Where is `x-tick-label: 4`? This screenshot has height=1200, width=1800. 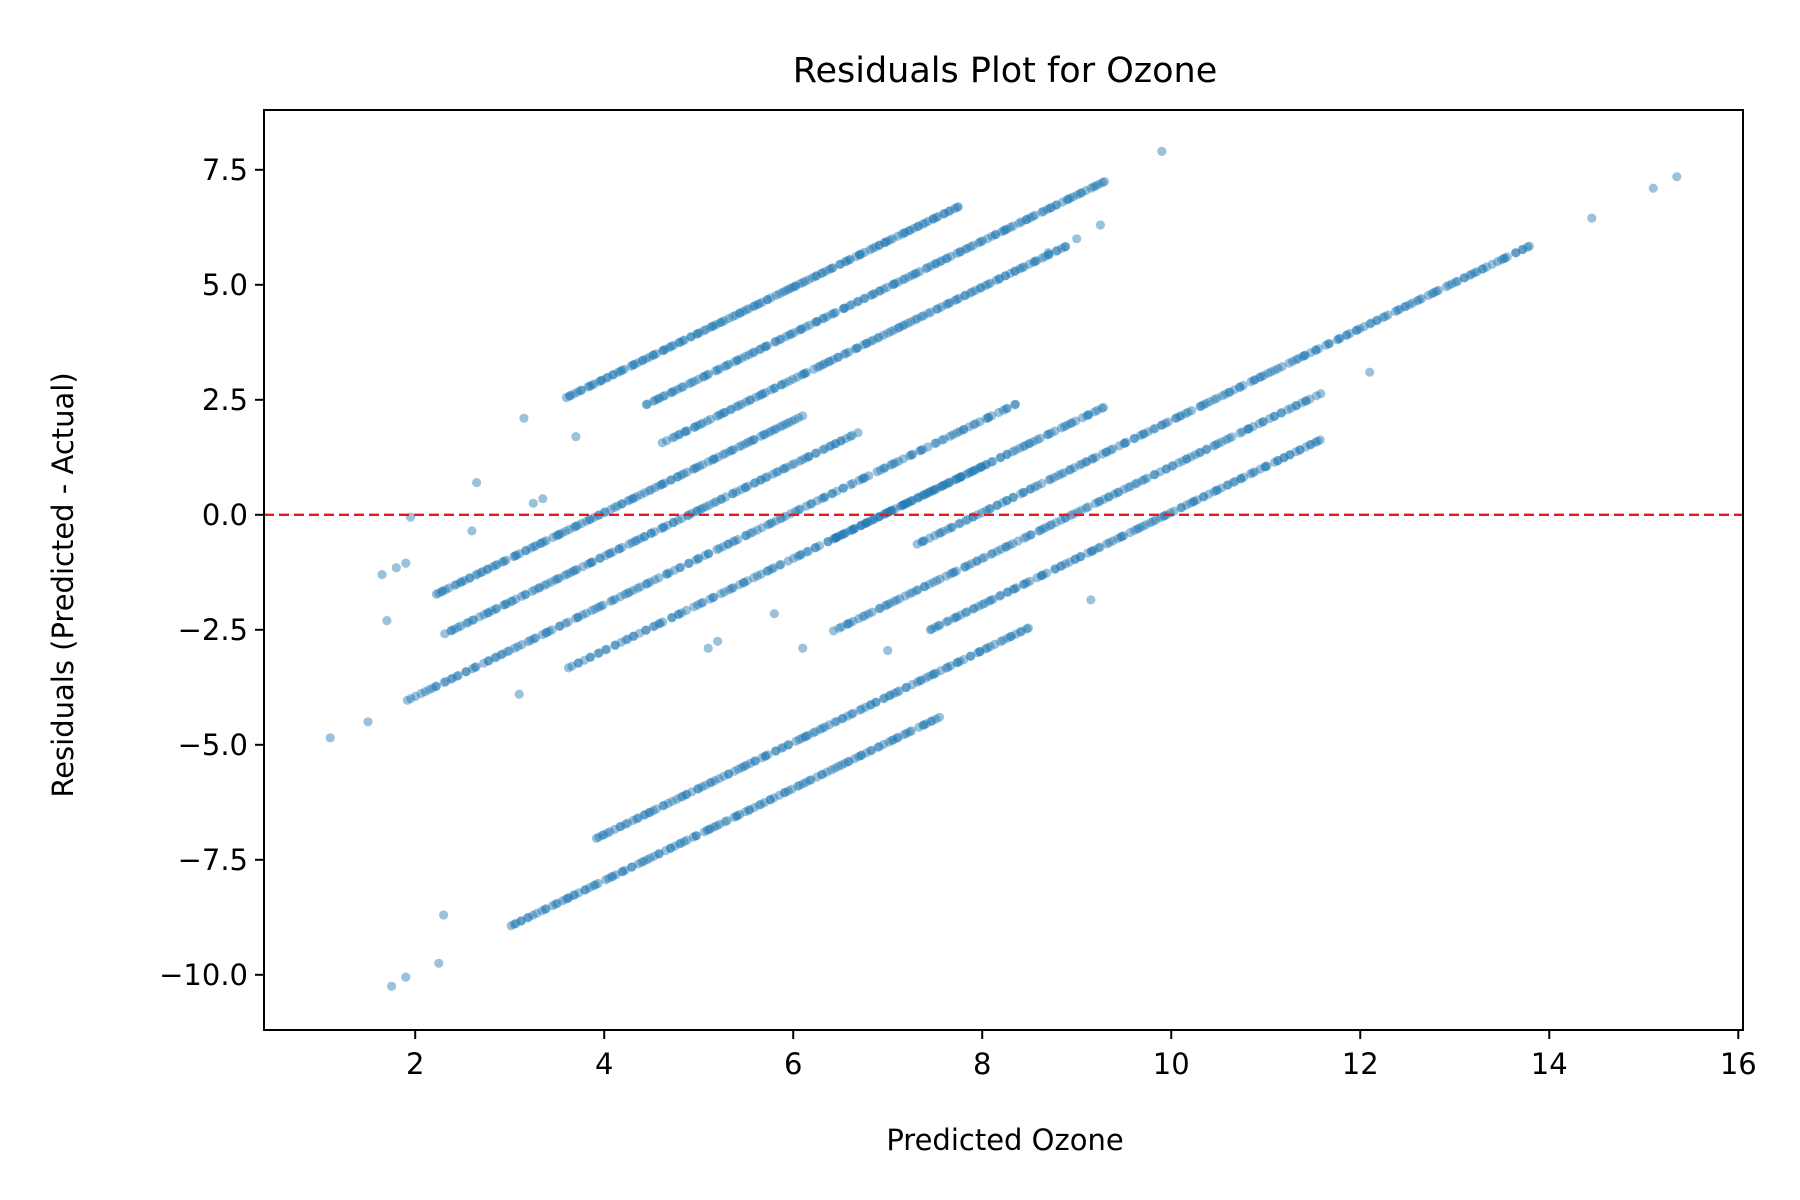 x-tick-label: 4 is located at coordinates (604, 1064).